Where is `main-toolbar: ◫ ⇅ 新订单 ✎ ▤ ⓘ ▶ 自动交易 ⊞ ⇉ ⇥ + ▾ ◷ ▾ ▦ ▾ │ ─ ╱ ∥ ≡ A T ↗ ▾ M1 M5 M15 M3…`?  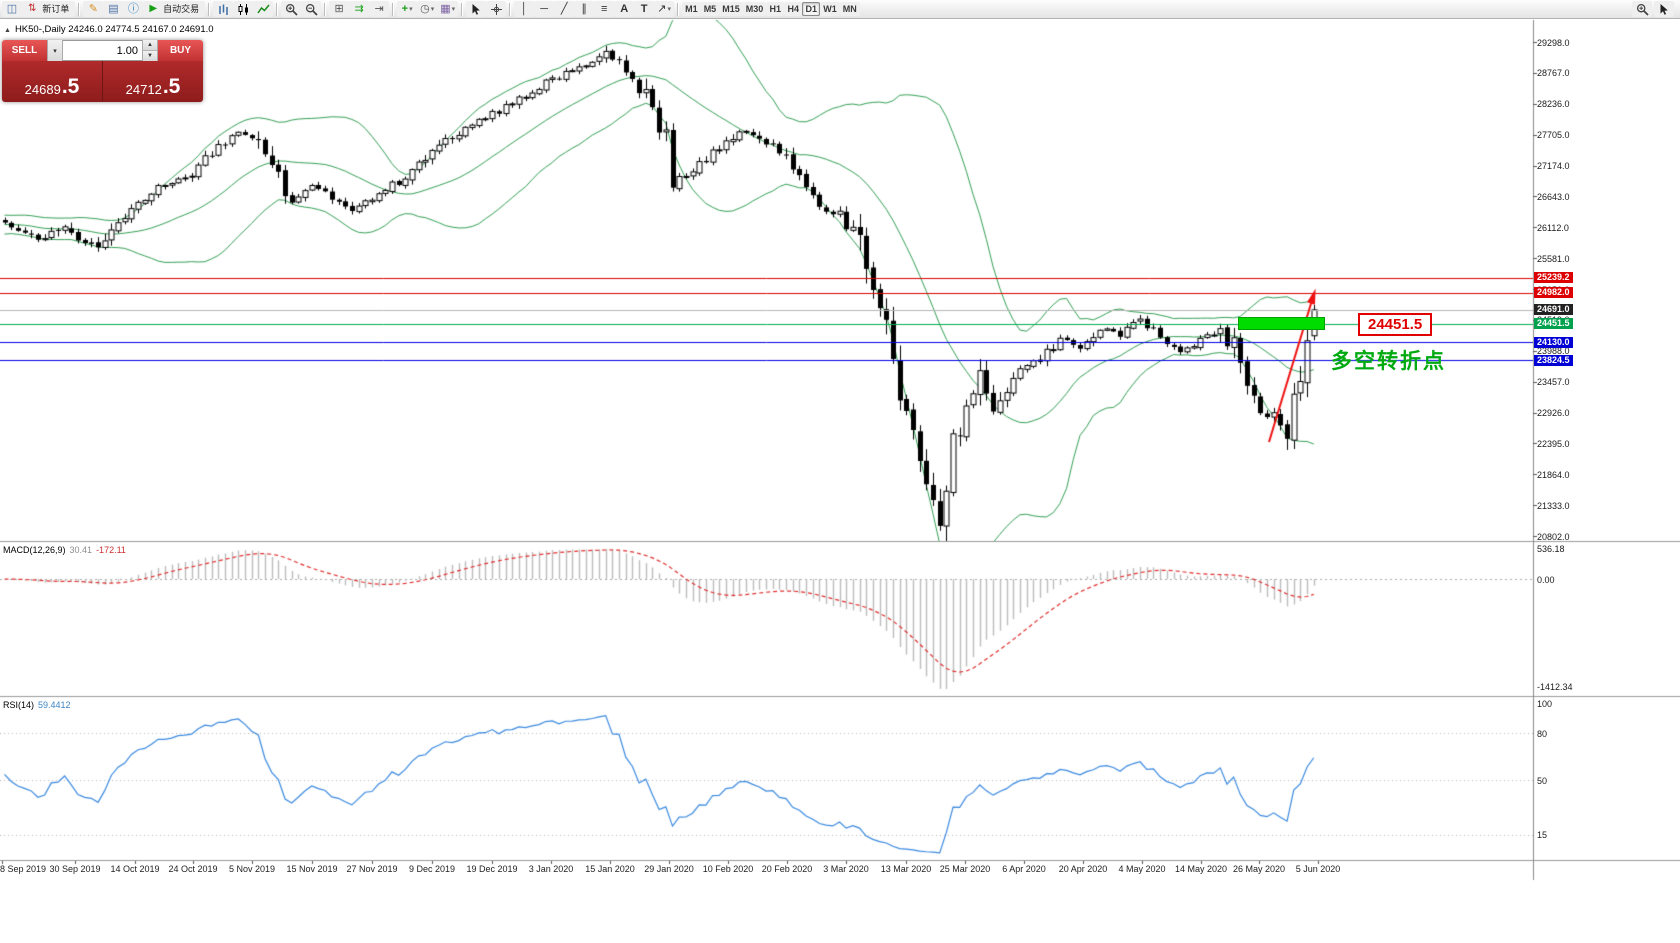
main-toolbar: ◫ ⇅ 新订单 ✎ ▤ ⓘ ▶ 自动交易 ⊞ ⇉ ⇥ + ▾ ◷ ▾ ▦ ▾ │ ─ ╱ ∥ ≡ A T ↗ ▾ M1 M5 M15 M3… is located at coordinates (840, 9).